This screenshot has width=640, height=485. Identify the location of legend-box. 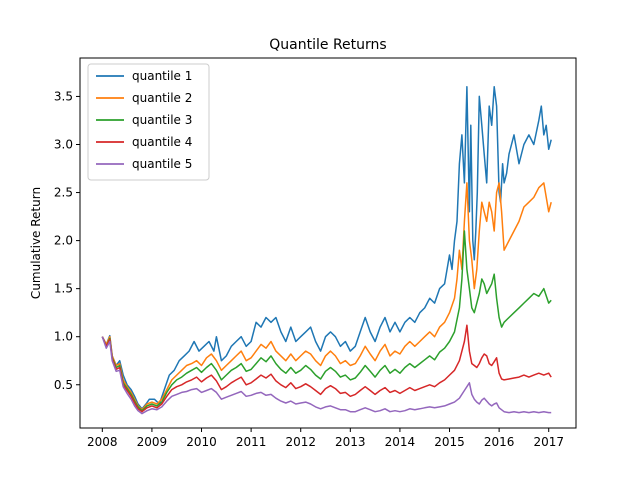
(148, 122).